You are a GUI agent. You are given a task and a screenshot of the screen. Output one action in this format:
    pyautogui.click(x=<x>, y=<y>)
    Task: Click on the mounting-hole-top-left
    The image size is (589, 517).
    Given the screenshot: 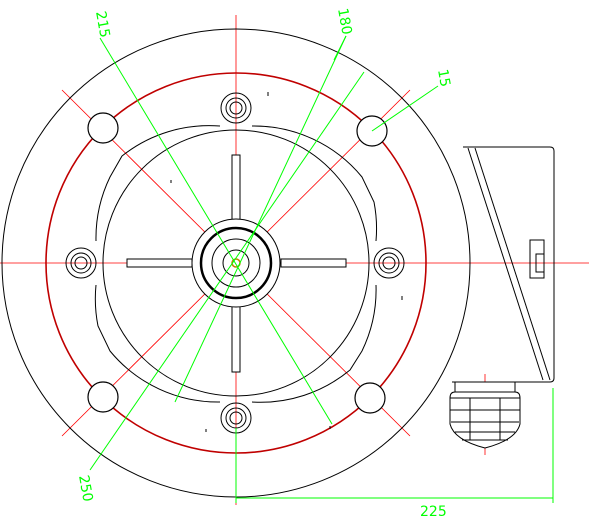 What is the action you would take?
    pyautogui.click(x=103, y=128)
    